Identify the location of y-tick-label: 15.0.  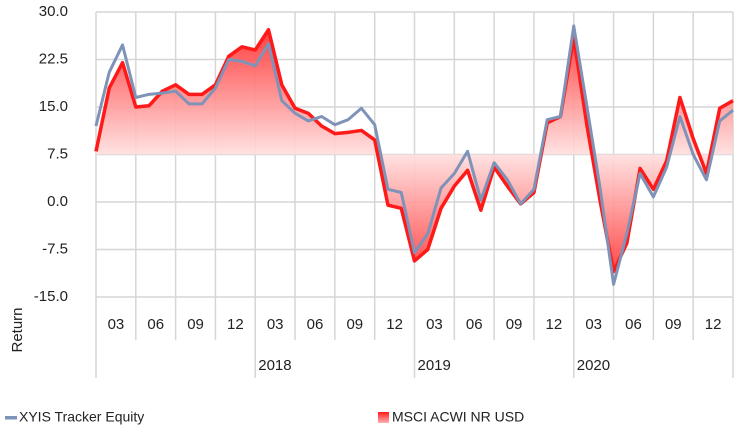
(53, 106).